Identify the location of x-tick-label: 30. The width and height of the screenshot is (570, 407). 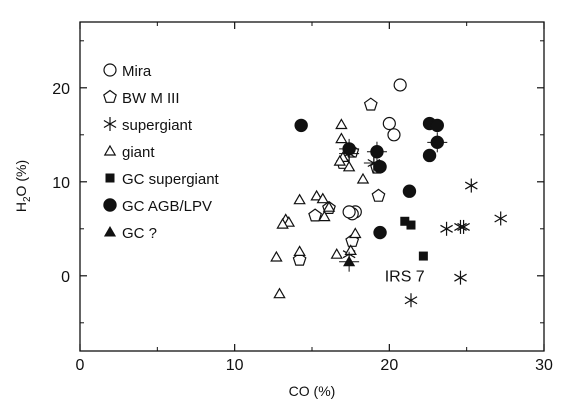
(544, 365).